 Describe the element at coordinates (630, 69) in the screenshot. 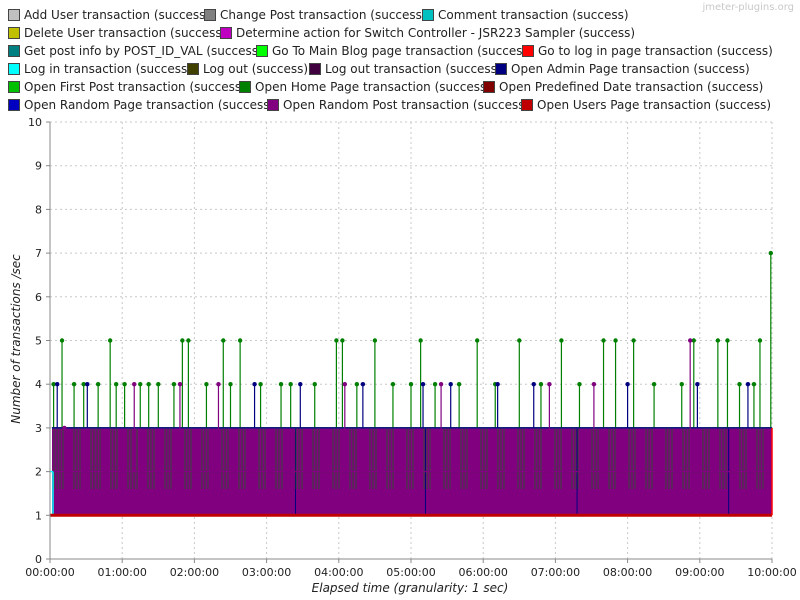

I see `legend-label: Open Admin Page transaction (success)` at that location.